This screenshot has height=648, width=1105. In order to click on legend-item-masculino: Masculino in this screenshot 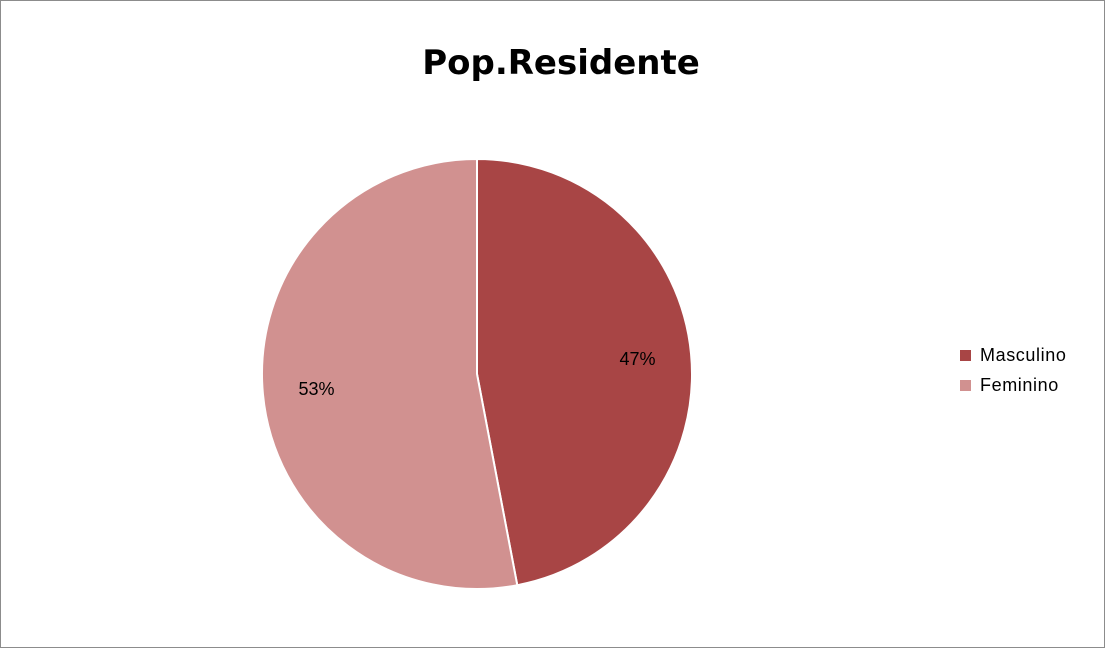, I will do `click(1013, 355)`.